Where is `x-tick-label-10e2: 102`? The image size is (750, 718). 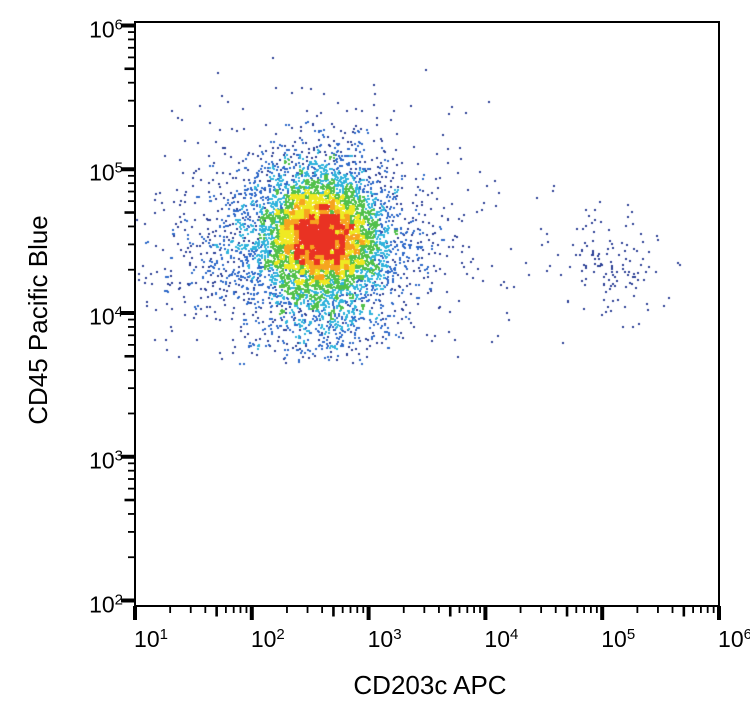
x-tick-label-10e2: 102 is located at coordinates (267, 639).